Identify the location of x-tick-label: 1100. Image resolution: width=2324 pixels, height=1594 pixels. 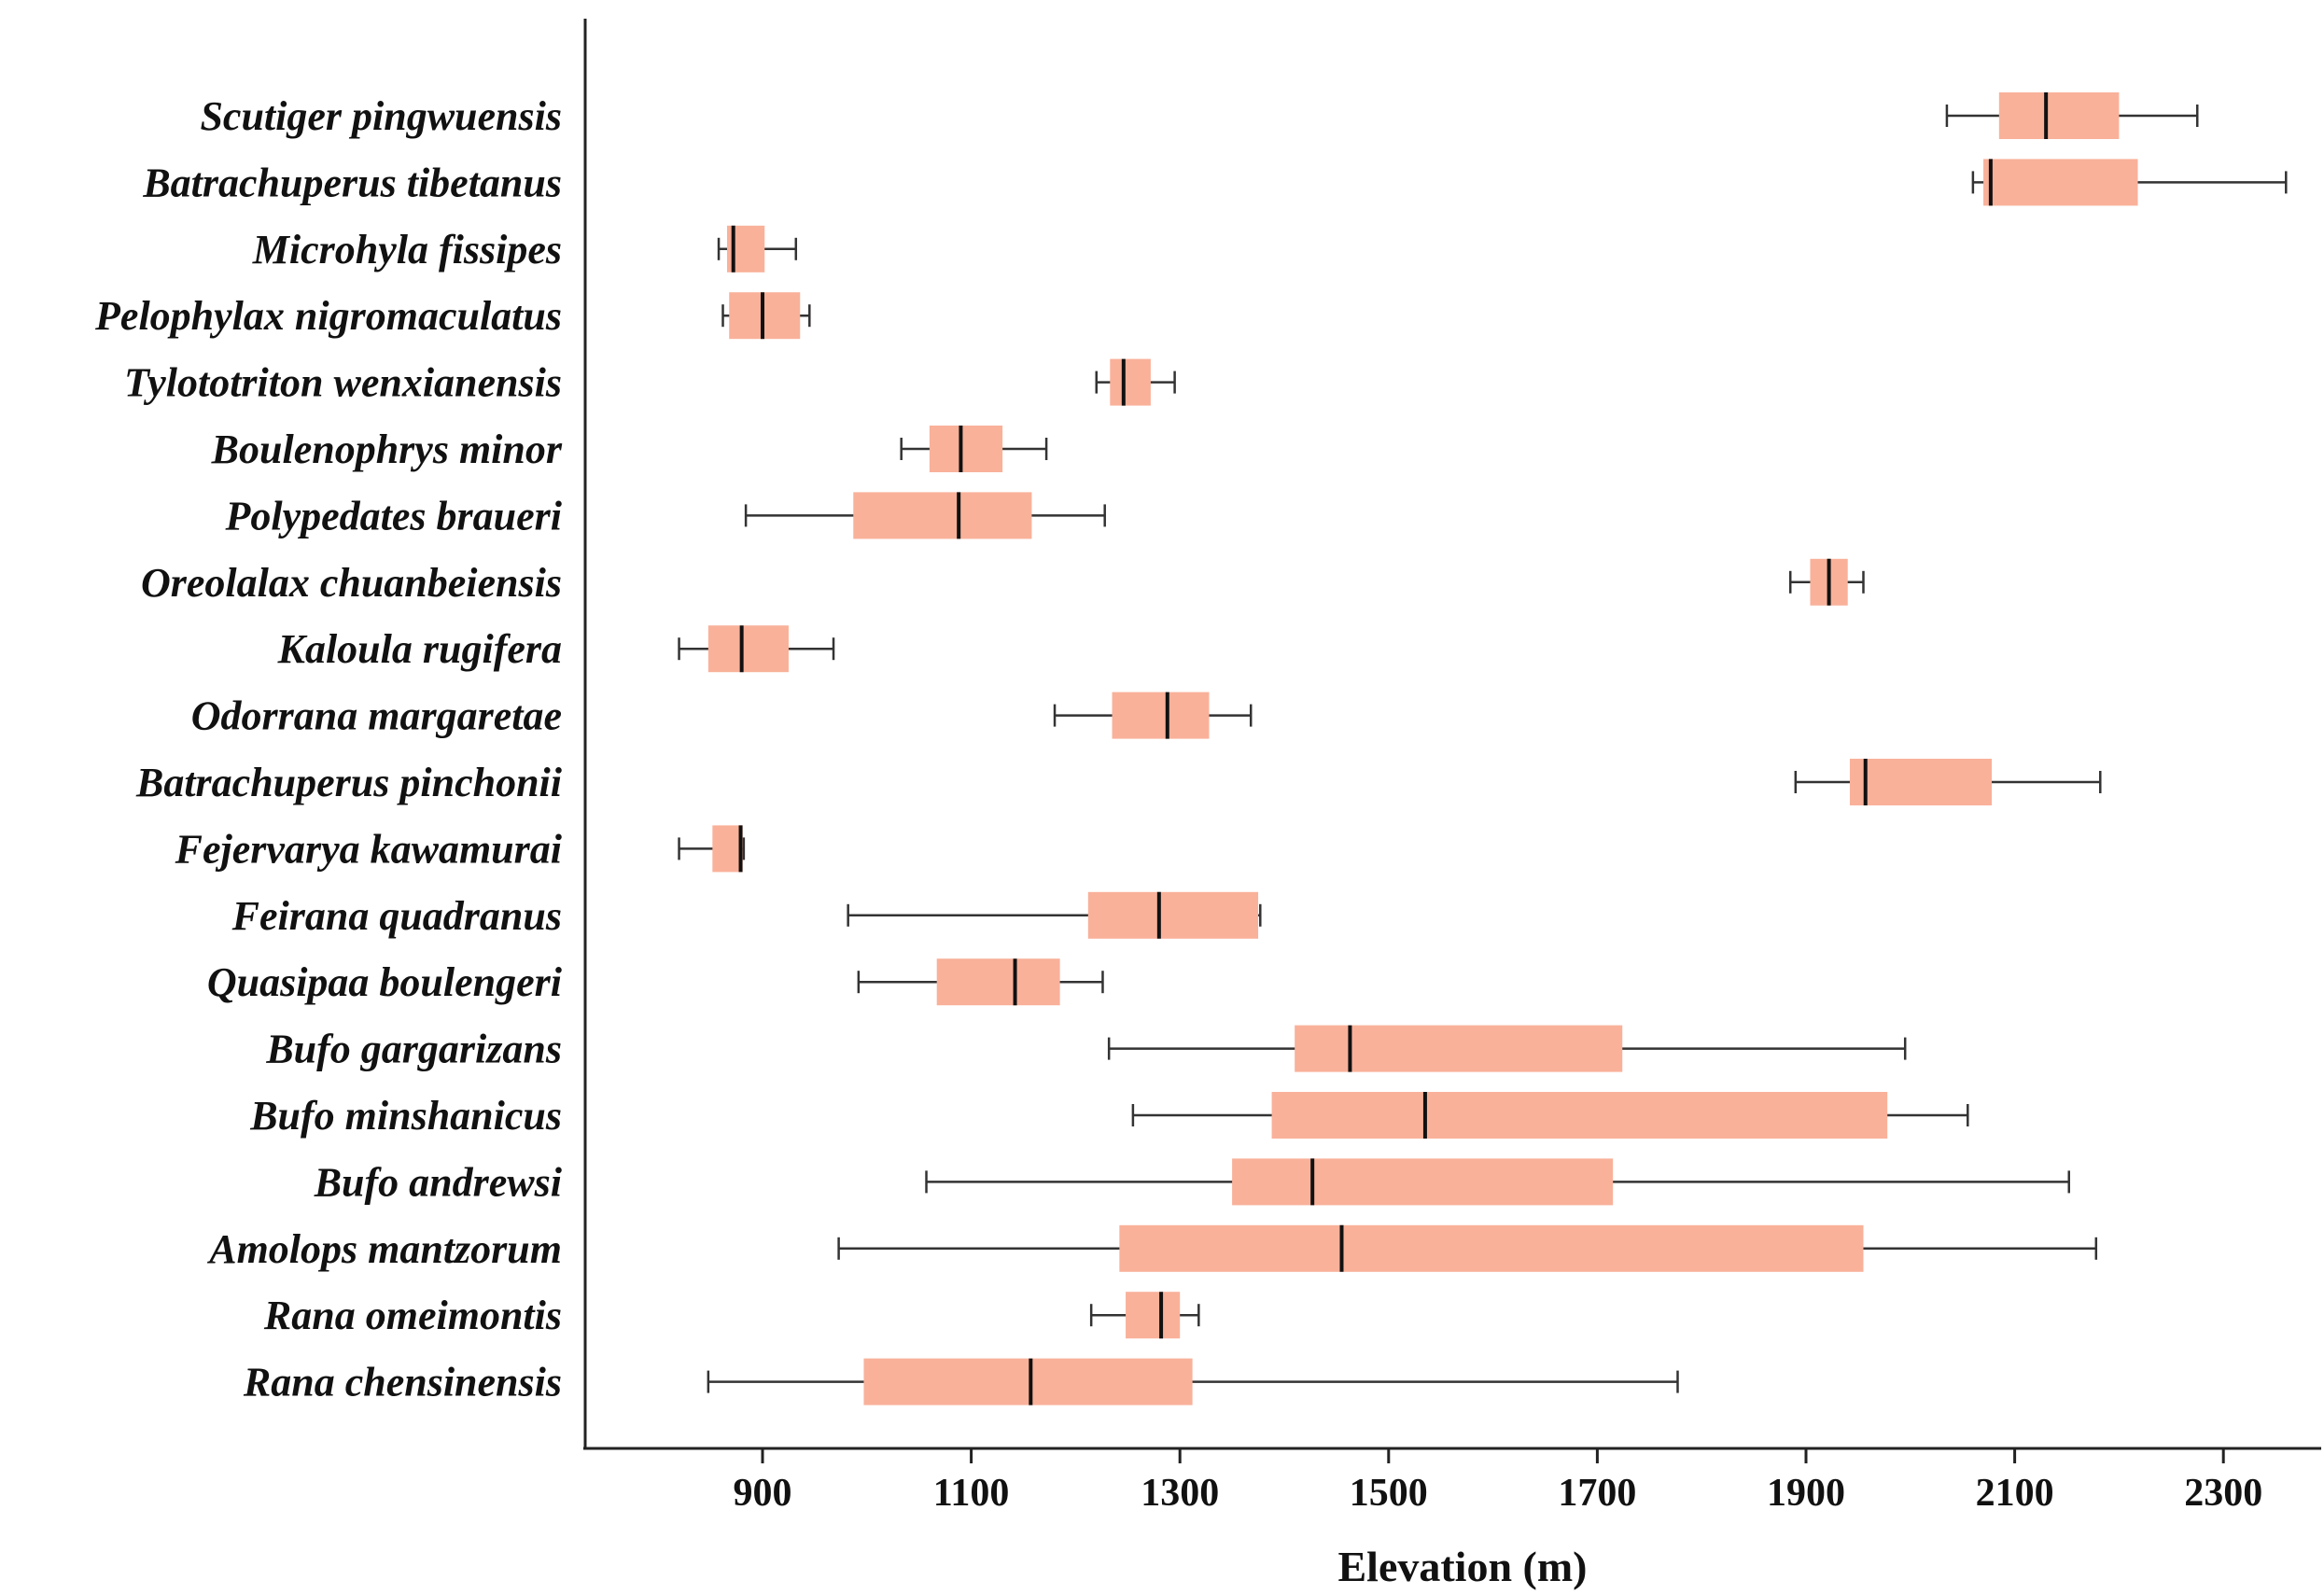
(971, 1494).